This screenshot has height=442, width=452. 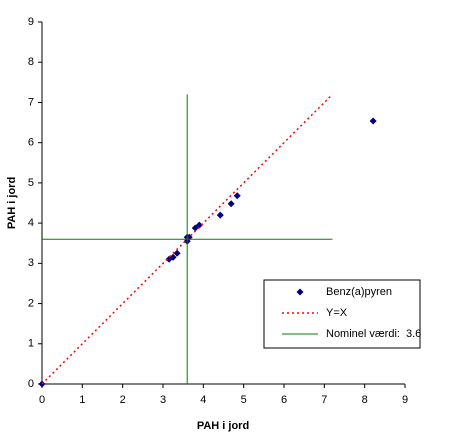 I want to click on y-tick-label: 8, so click(x=31, y=62).